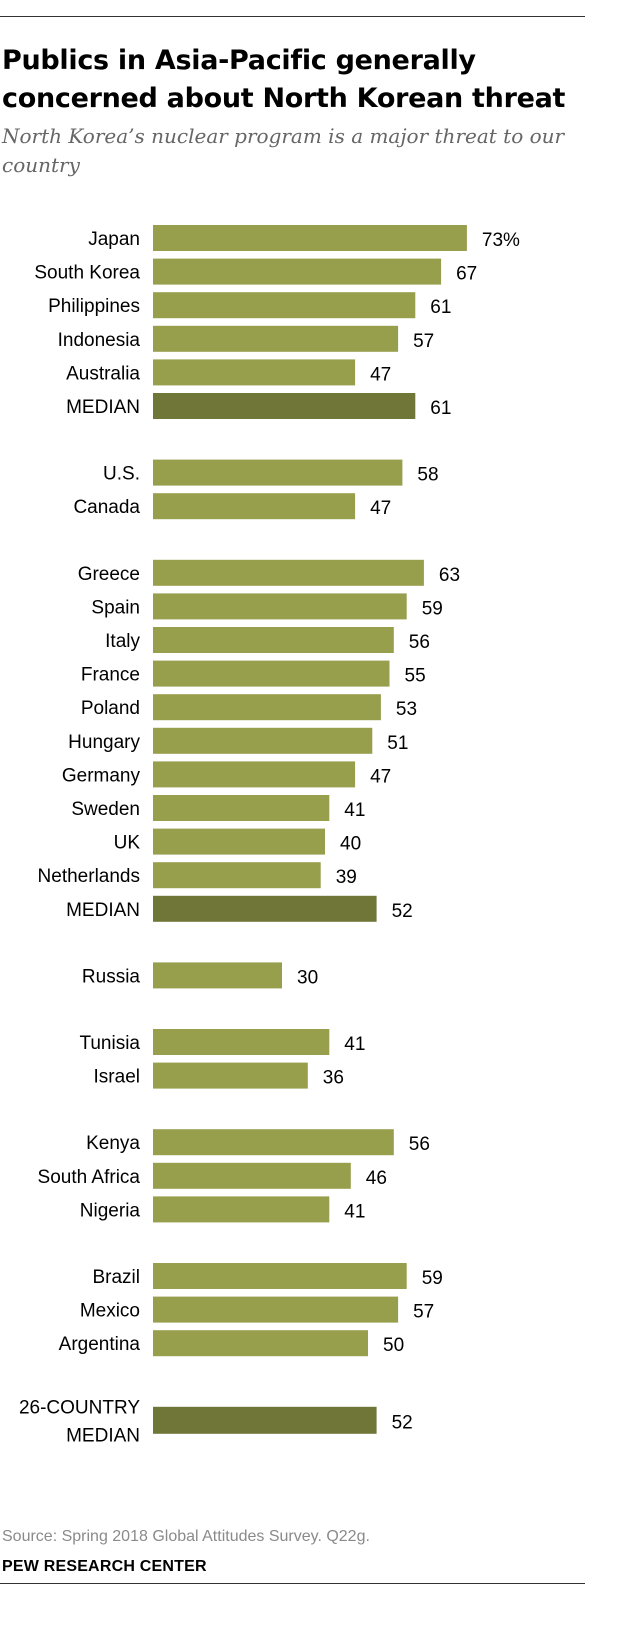  Describe the element at coordinates (106, 507) in the screenshot. I see `category-label: Canada` at that location.